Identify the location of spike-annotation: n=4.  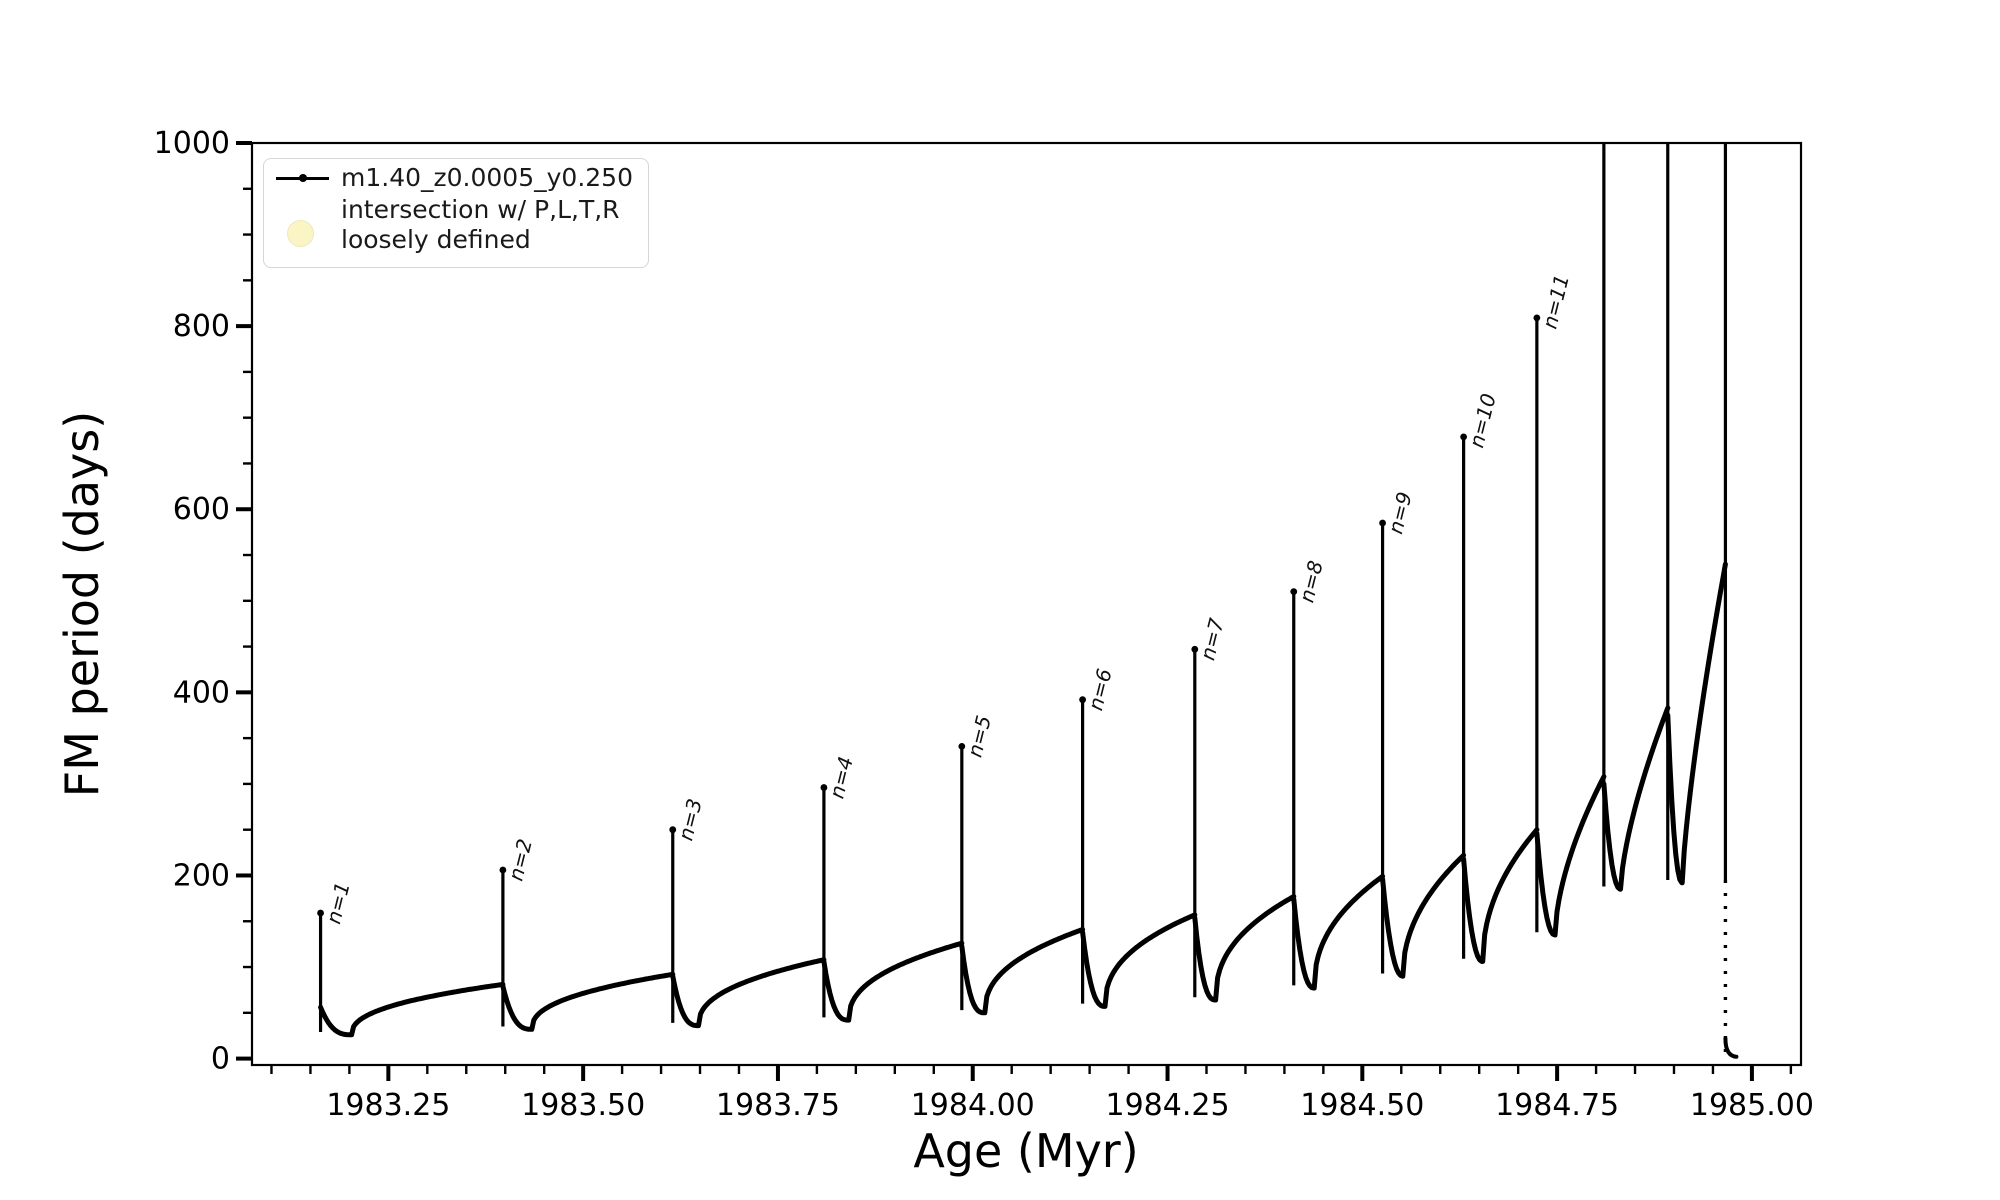
(840, 777).